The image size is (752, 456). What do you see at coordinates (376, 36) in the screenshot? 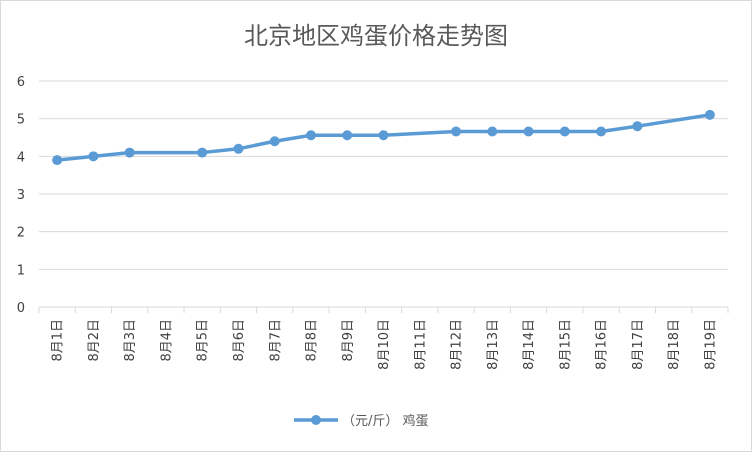
I see `chart-title: 北京地区鸡蛋价格走势图` at bounding box center [376, 36].